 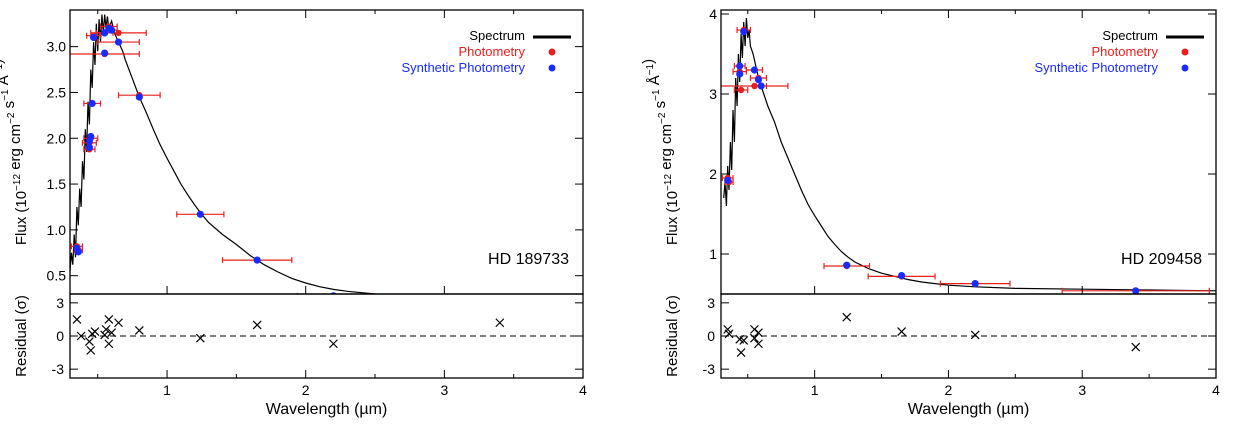 I want to click on flux-axis-label-part: ), so click(x=3, y=61).